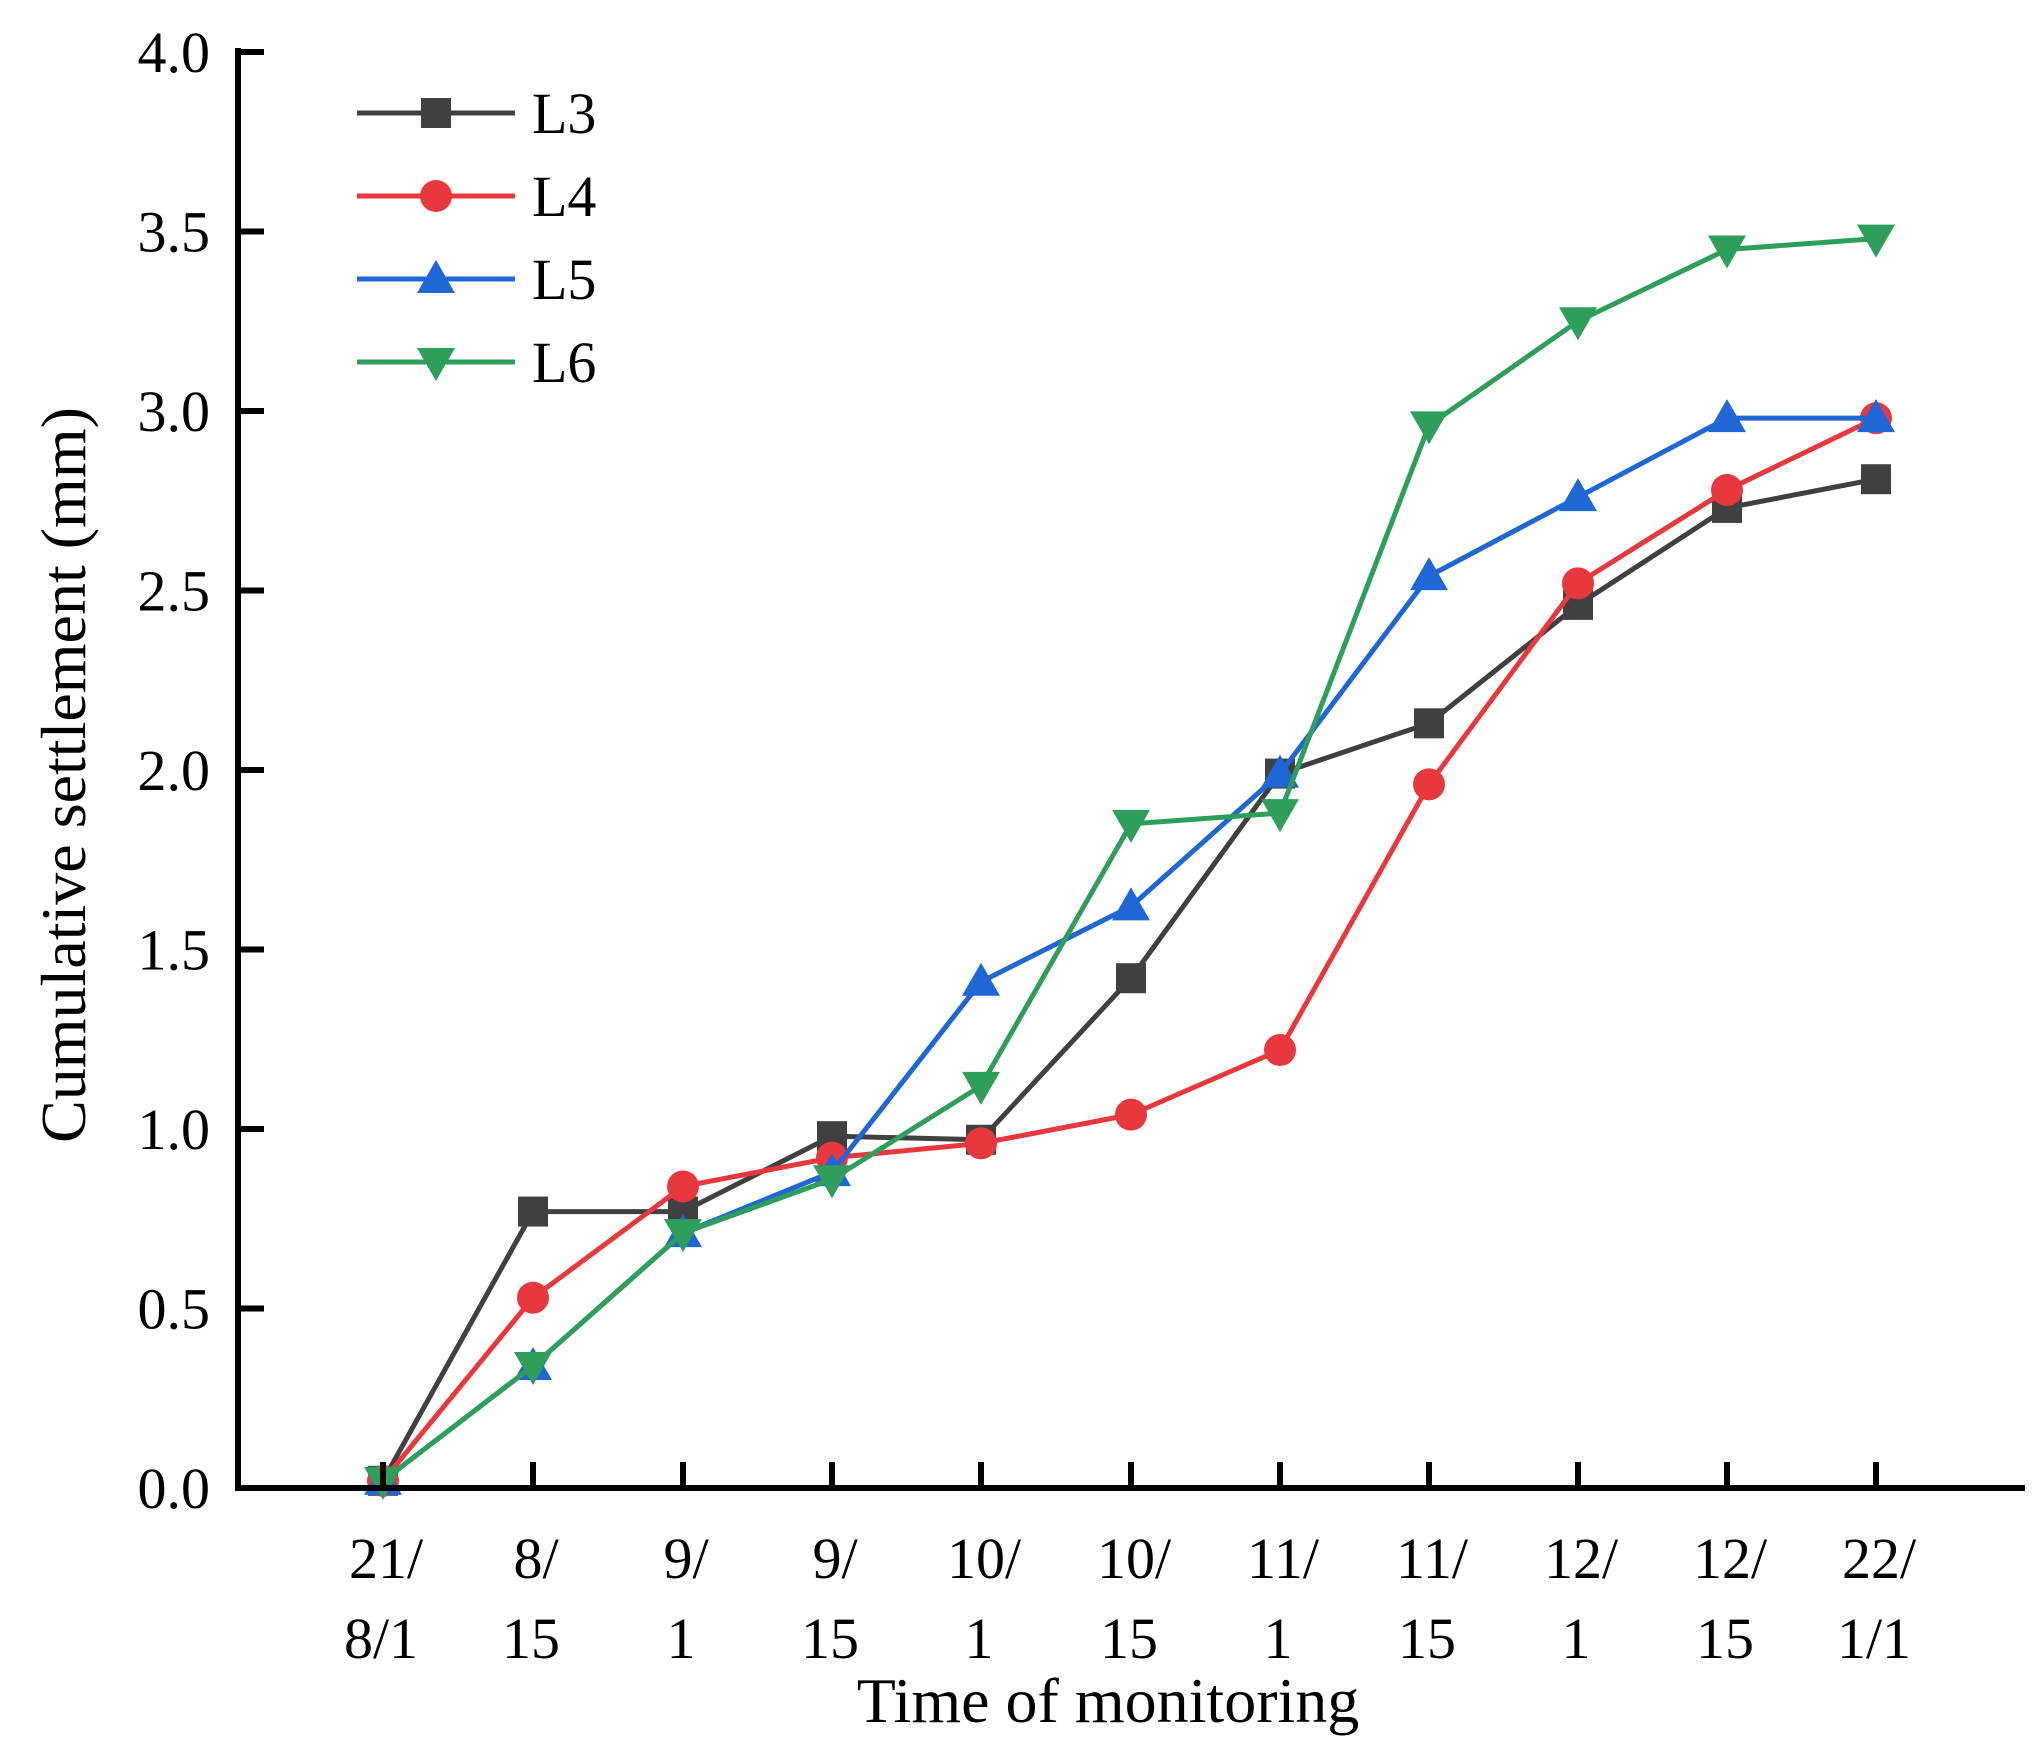 Image resolution: width=2038 pixels, height=1759 pixels. What do you see at coordinates (564, 196) in the screenshot?
I see `legend-label: L4` at bounding box center [564, 196].